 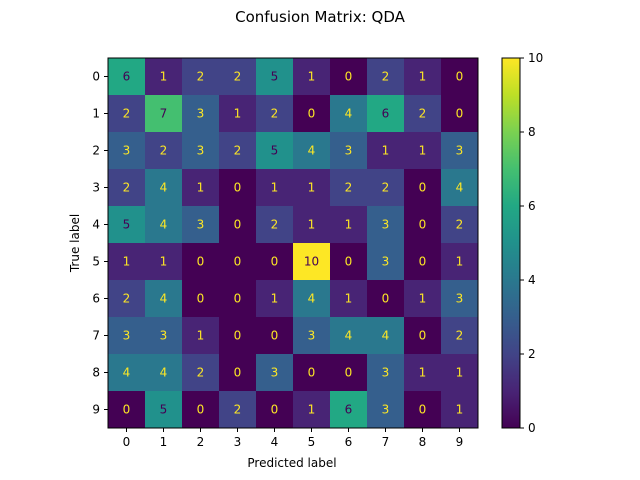 What do you see at coordinates (96, 188) in the screenshot?
I see `y-tick-label: 3` at bounding box center [96, 188].